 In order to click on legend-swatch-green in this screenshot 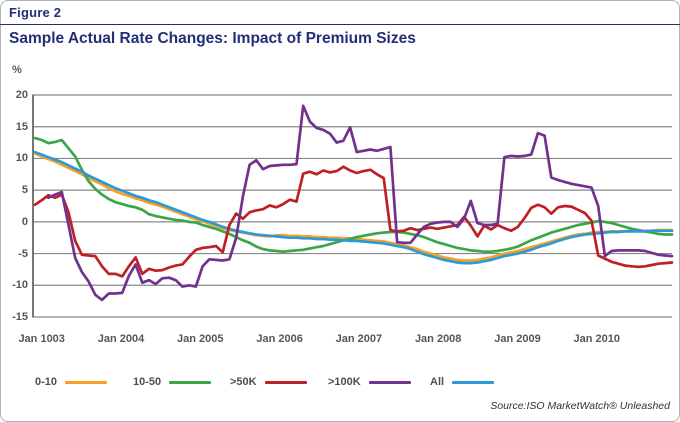, I will do `click(190, 382)`.